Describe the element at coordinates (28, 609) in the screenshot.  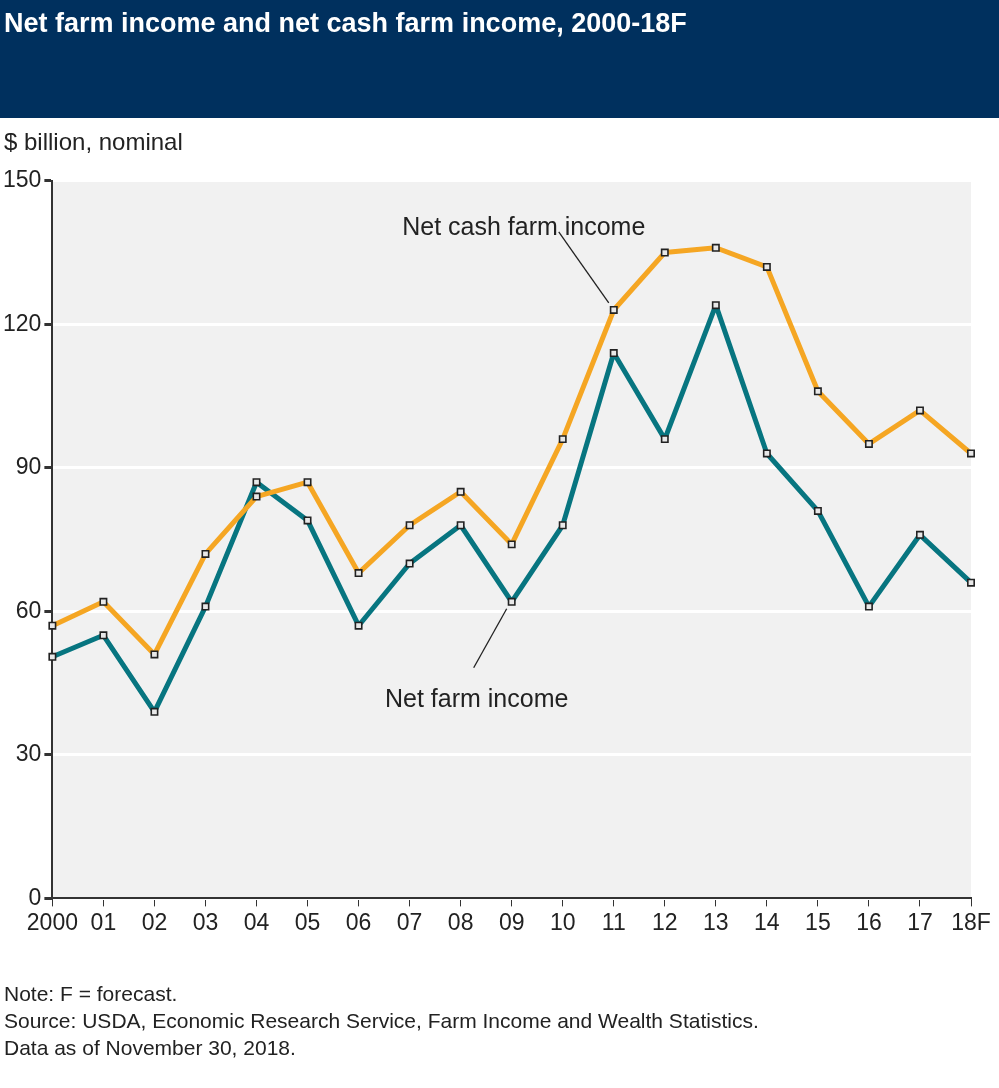
I see `y-tick-label: 60` at that location.